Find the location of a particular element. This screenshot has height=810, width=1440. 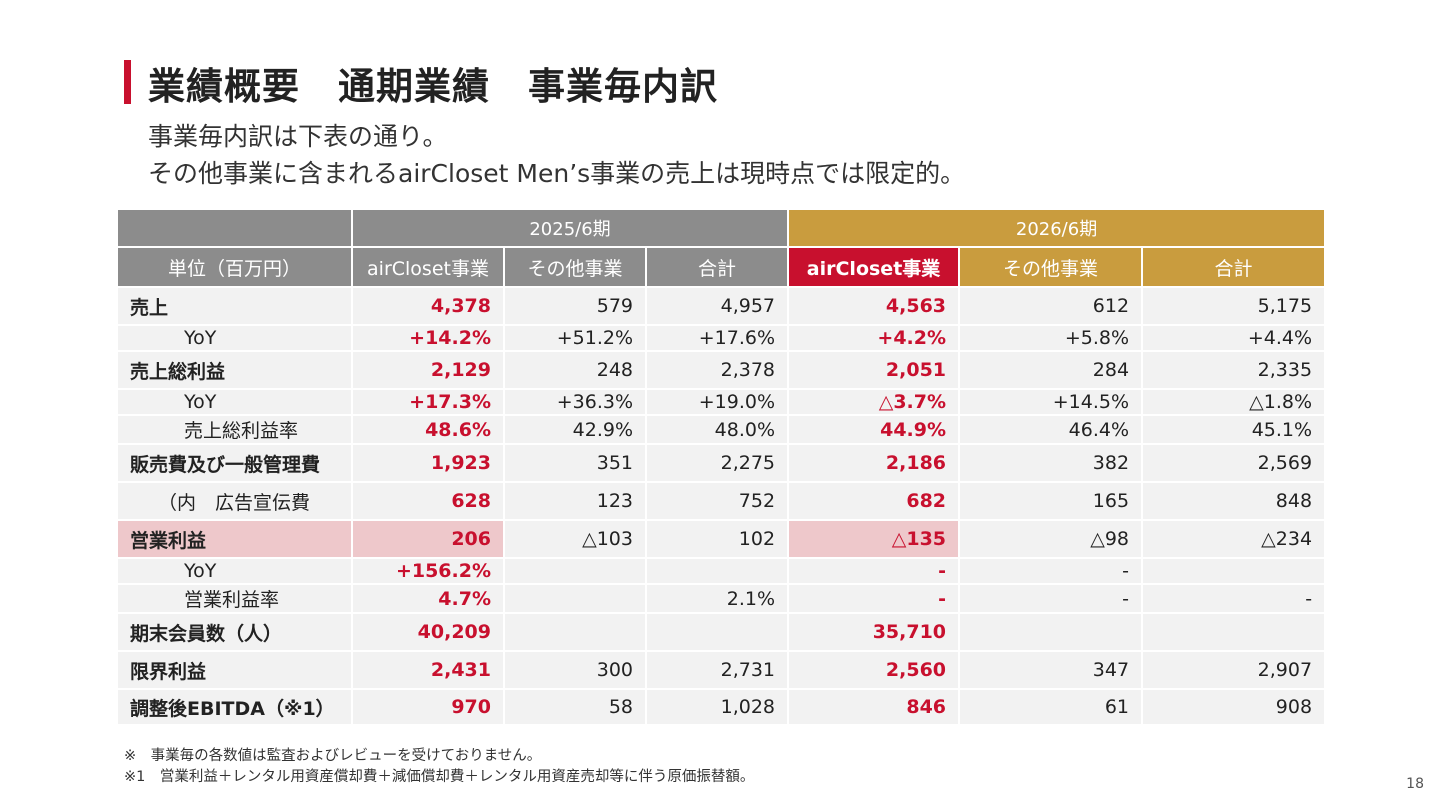

table-row: 調整後EBITDA（※1） 970 58 1,028 846 61 908 is located at coordinates (721, 707).